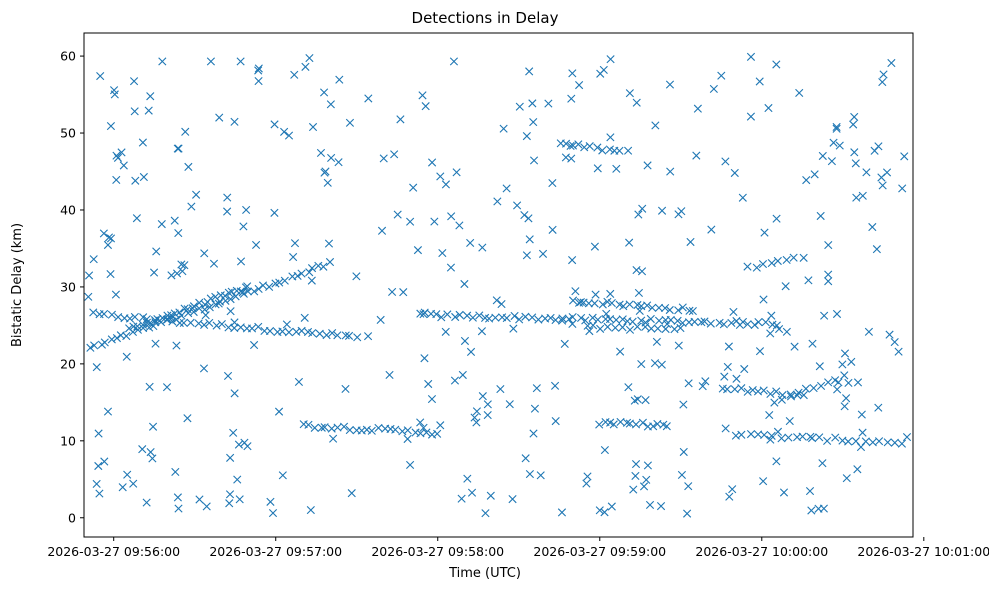 The width and height of the screenshot is (989, 590). Describe the element at coordinates (484, 573) in the screenshot. I see `x-axis-label: Time (UTC)` at that location.